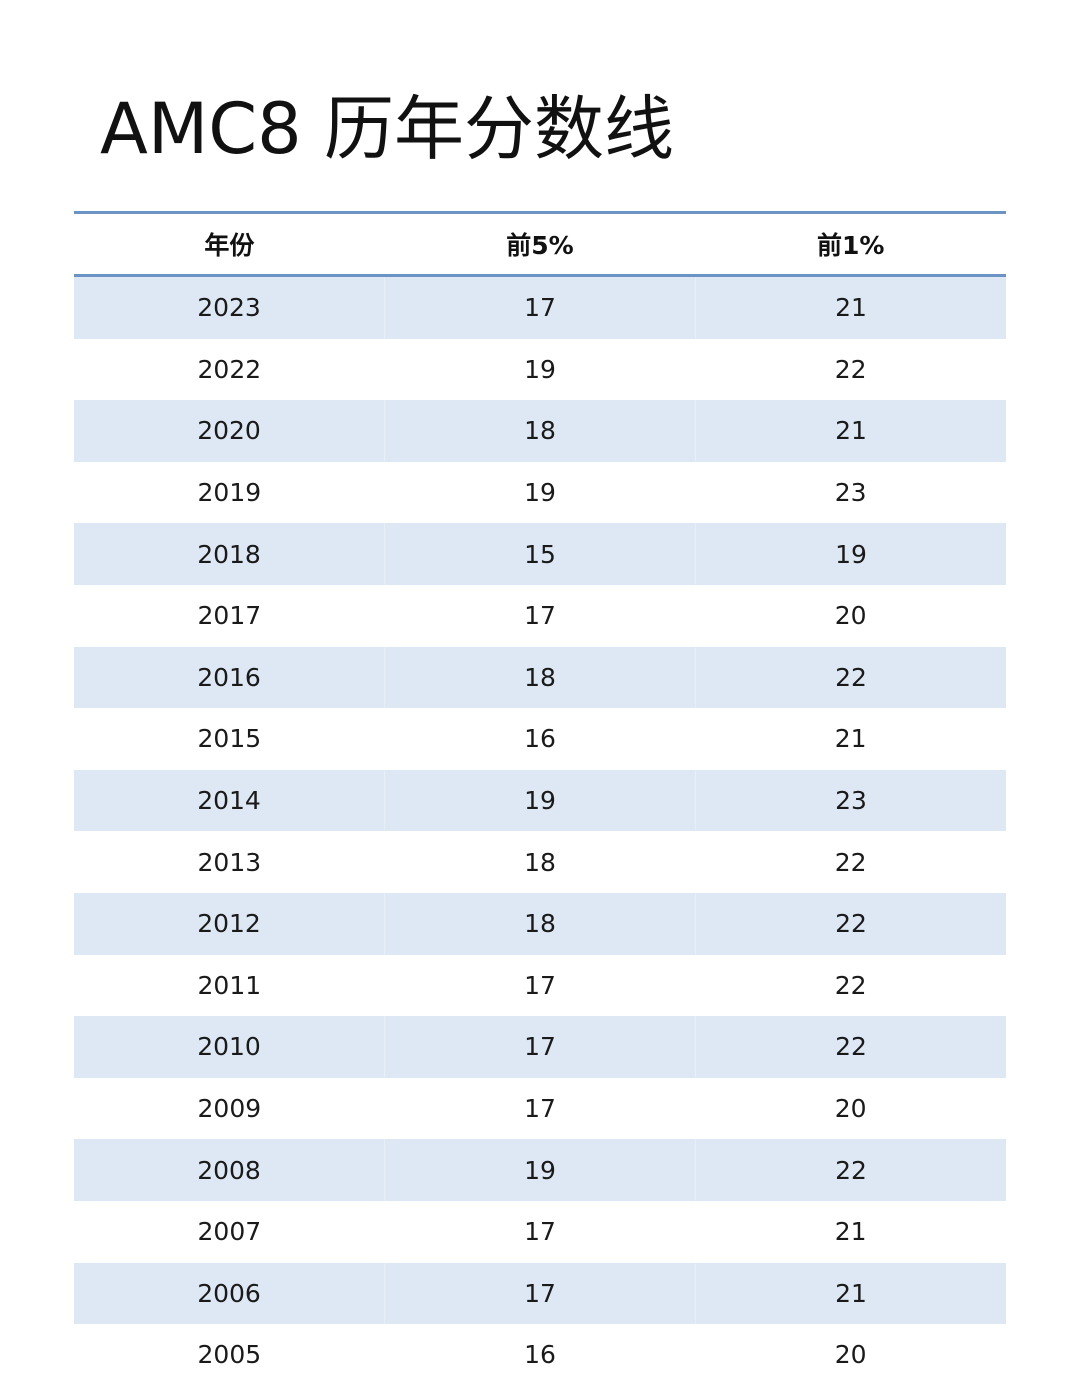  I want to click on table-row: 2022 19 22, so click(540, 370).